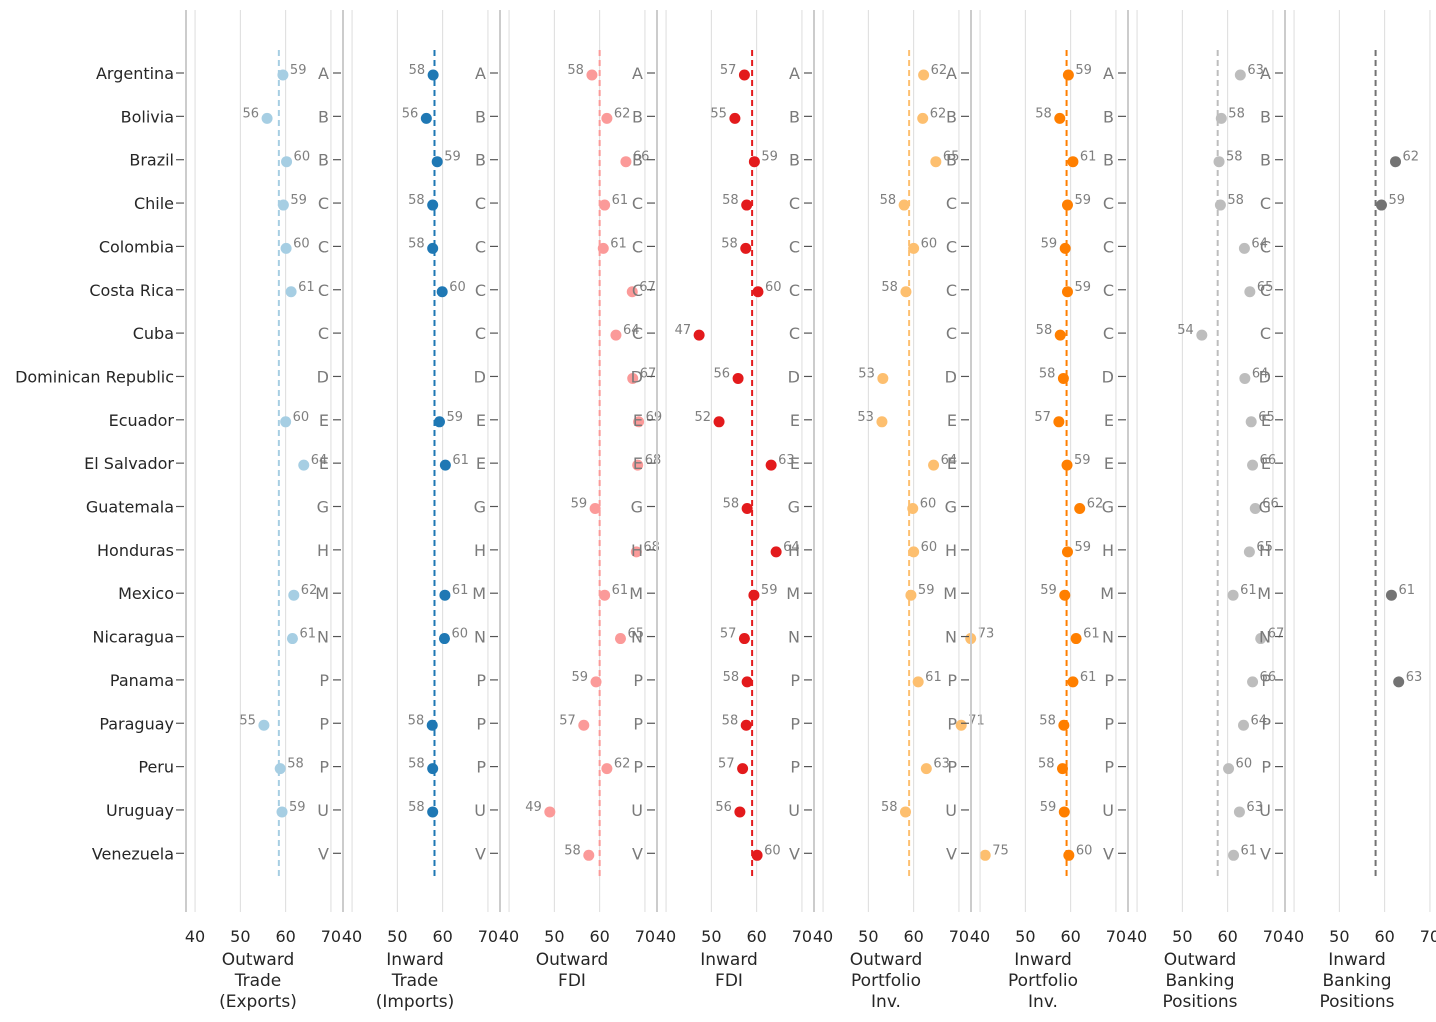 The height and width of the screenshot is (1022, 1436). Describe the element at coordinates (865, 417) in the screenshot. I see `data-label: 53` at that location.